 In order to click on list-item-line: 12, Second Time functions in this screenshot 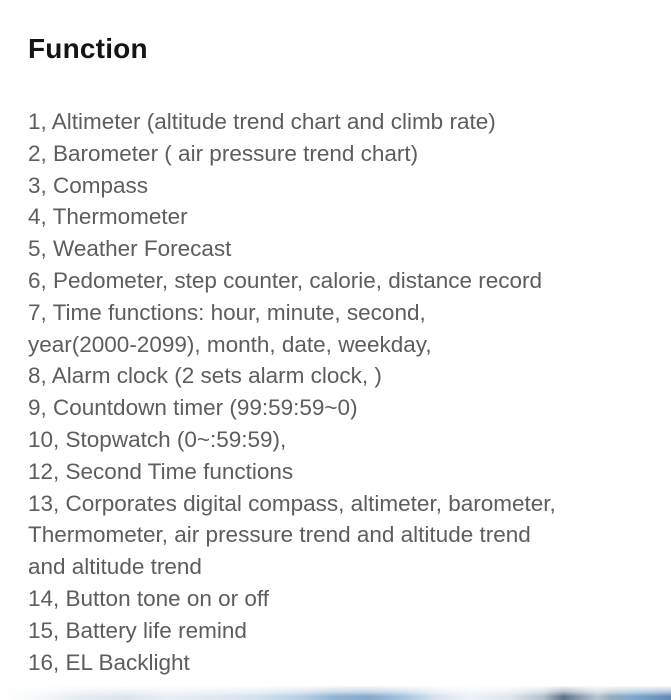, I will do `click(161, 471)`.